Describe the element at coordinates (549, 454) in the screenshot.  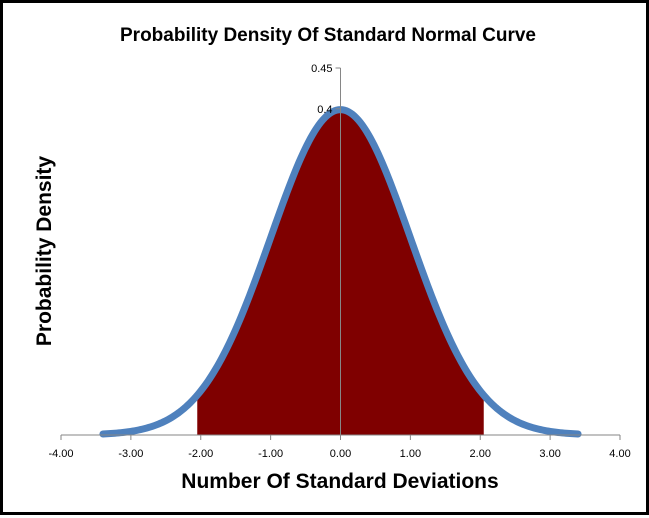
I see `x-tick-label: 3.00` at that location.